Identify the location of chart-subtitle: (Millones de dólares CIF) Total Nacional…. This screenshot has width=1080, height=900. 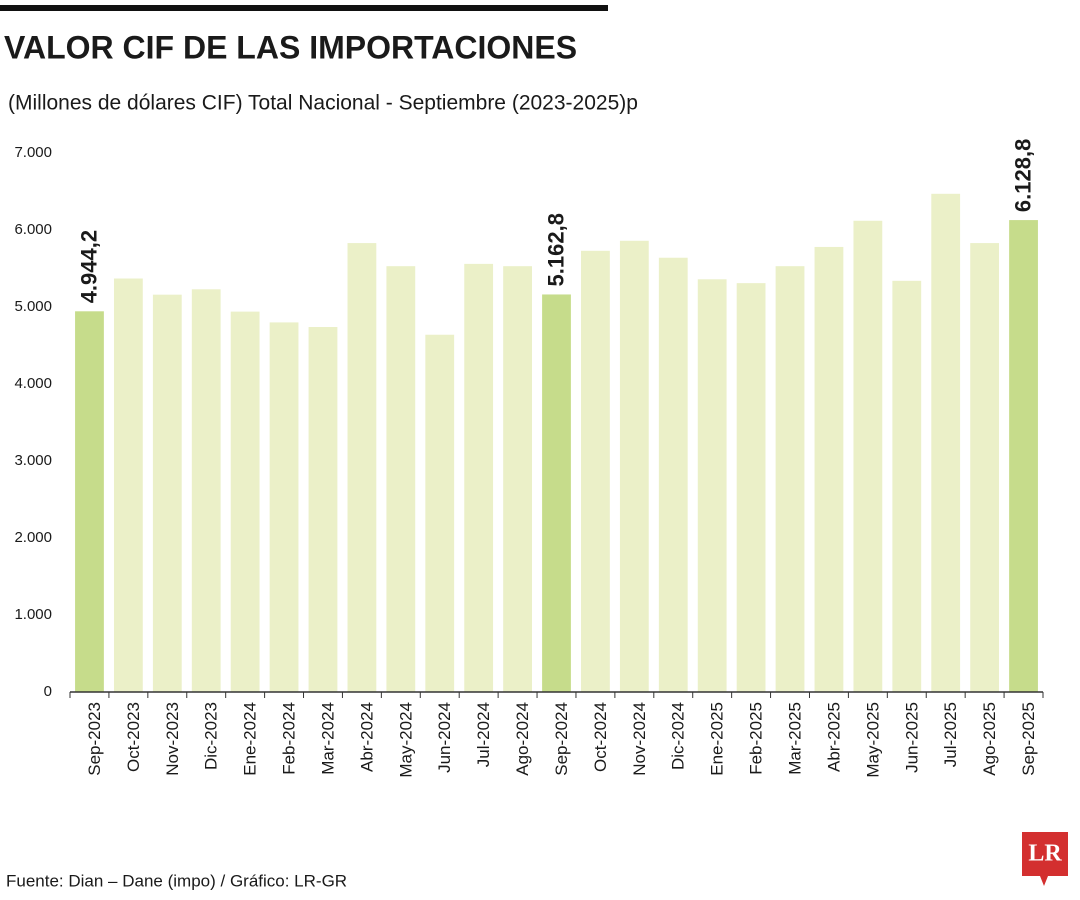
(323, 103).